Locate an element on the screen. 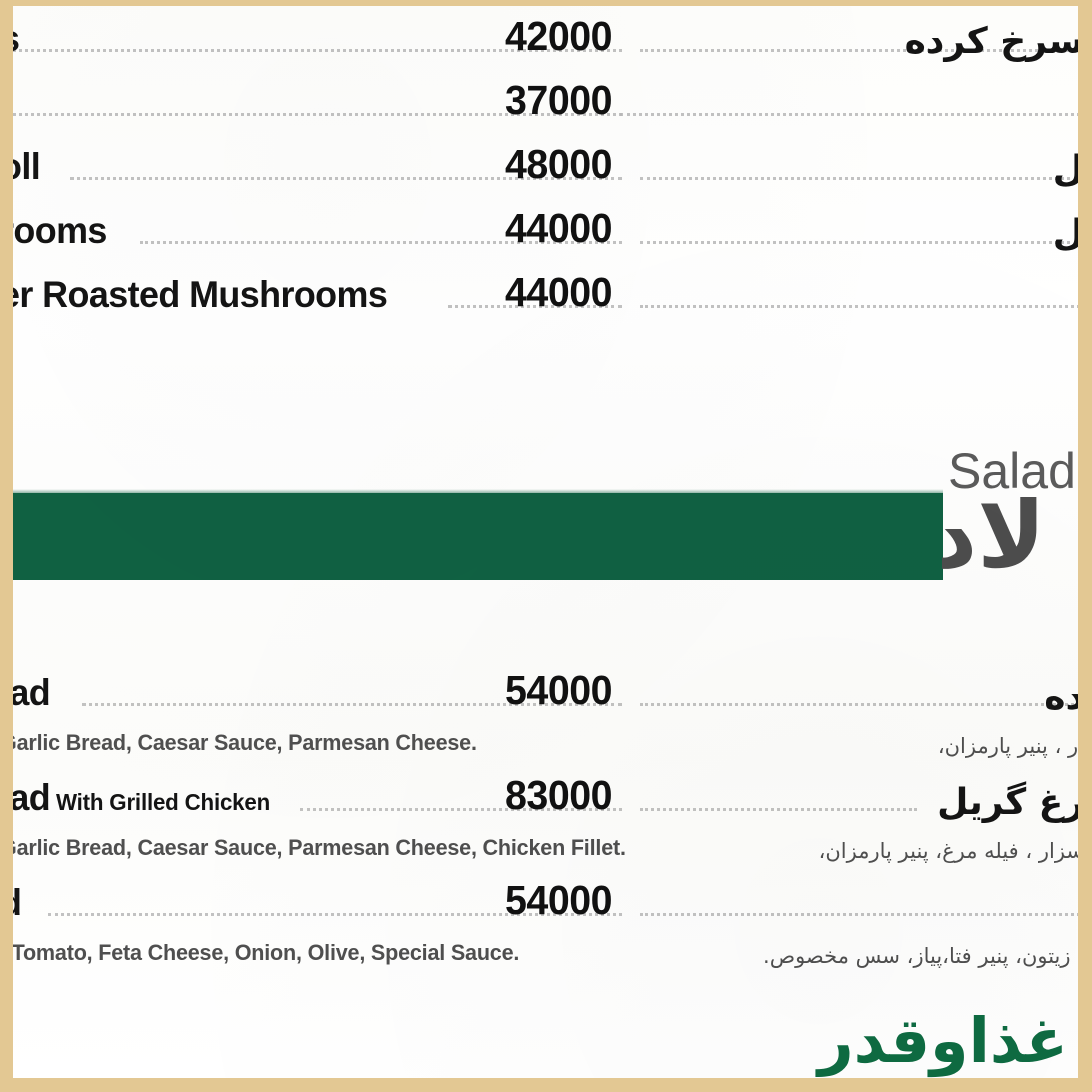 The height and width of the screenshot is (1092, 1092). brand-logo: غذاوقدر is located at coordinates (945, 1031).